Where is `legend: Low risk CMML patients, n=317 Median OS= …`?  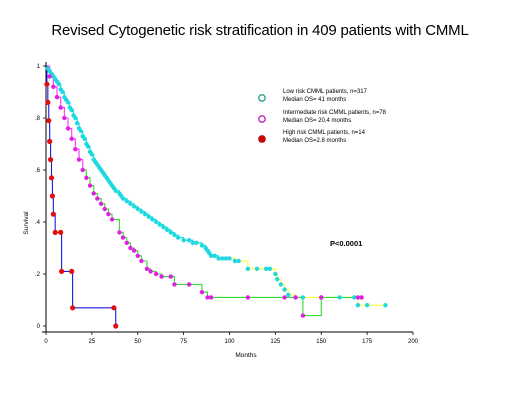
legend: Low risk CMML patients, n=317 Median OS= … is located at coordinates (322, 116).